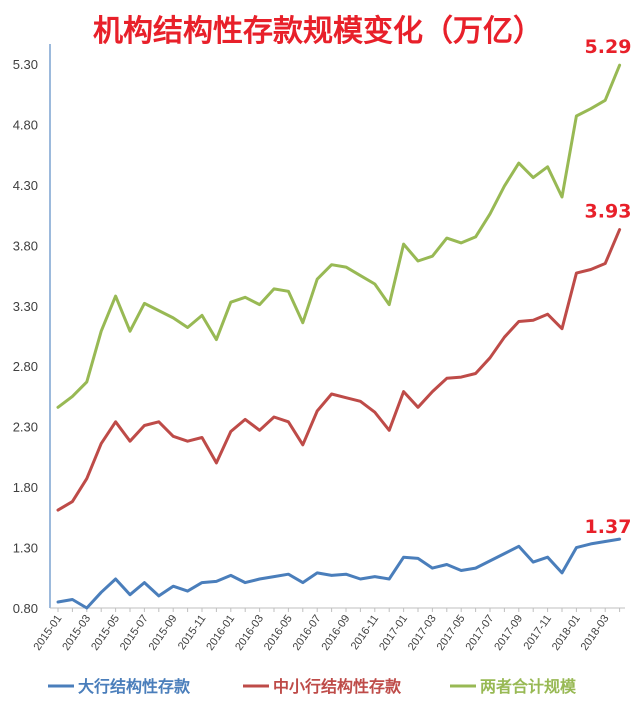 Image resolution: width=635 pixels, height=715 pixels. I want to click on y-tick-label: 4.80, so click(25, 124).